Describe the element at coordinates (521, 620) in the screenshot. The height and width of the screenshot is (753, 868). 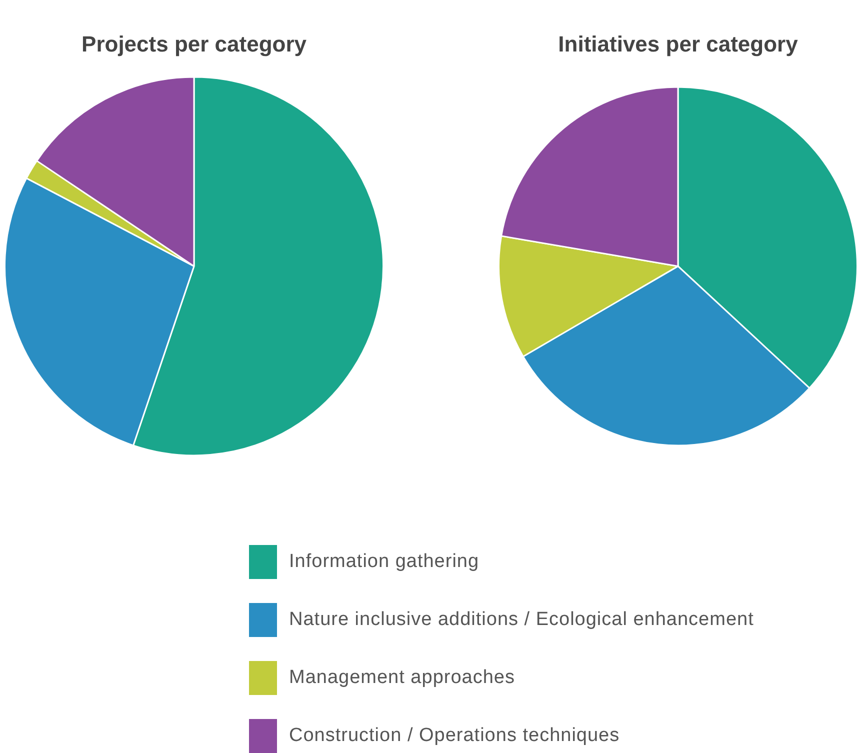
I see `legend-label: Nature inclusive additions / Ecological enhancement` at that location.